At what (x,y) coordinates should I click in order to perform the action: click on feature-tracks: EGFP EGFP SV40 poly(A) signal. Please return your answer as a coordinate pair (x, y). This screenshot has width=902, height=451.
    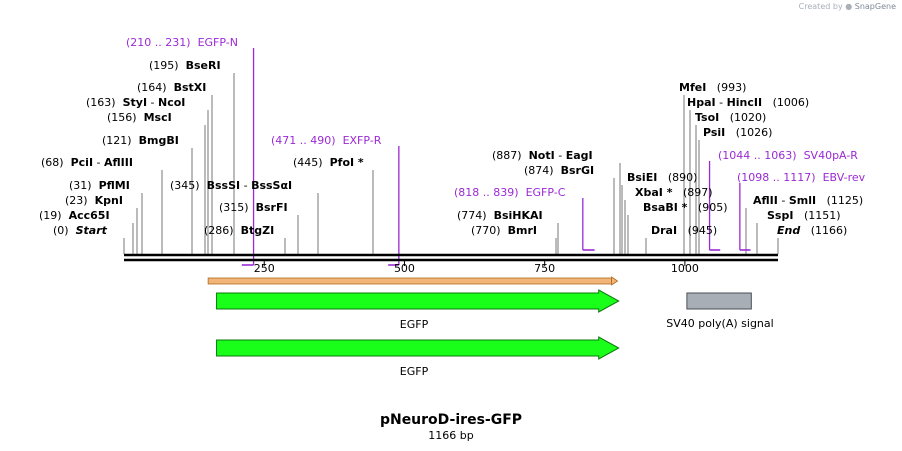
    Looking at the image, I should click on (490, 327).